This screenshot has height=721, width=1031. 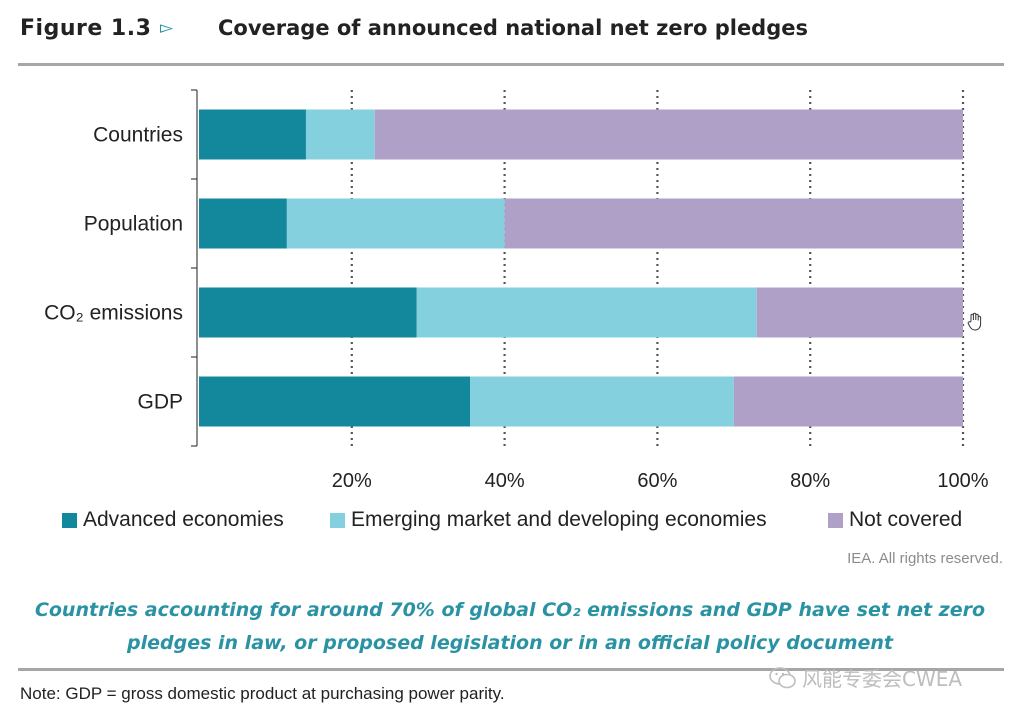 I want to click on legend-item-advanced: Advanced economies, so click(x=173, y=520).